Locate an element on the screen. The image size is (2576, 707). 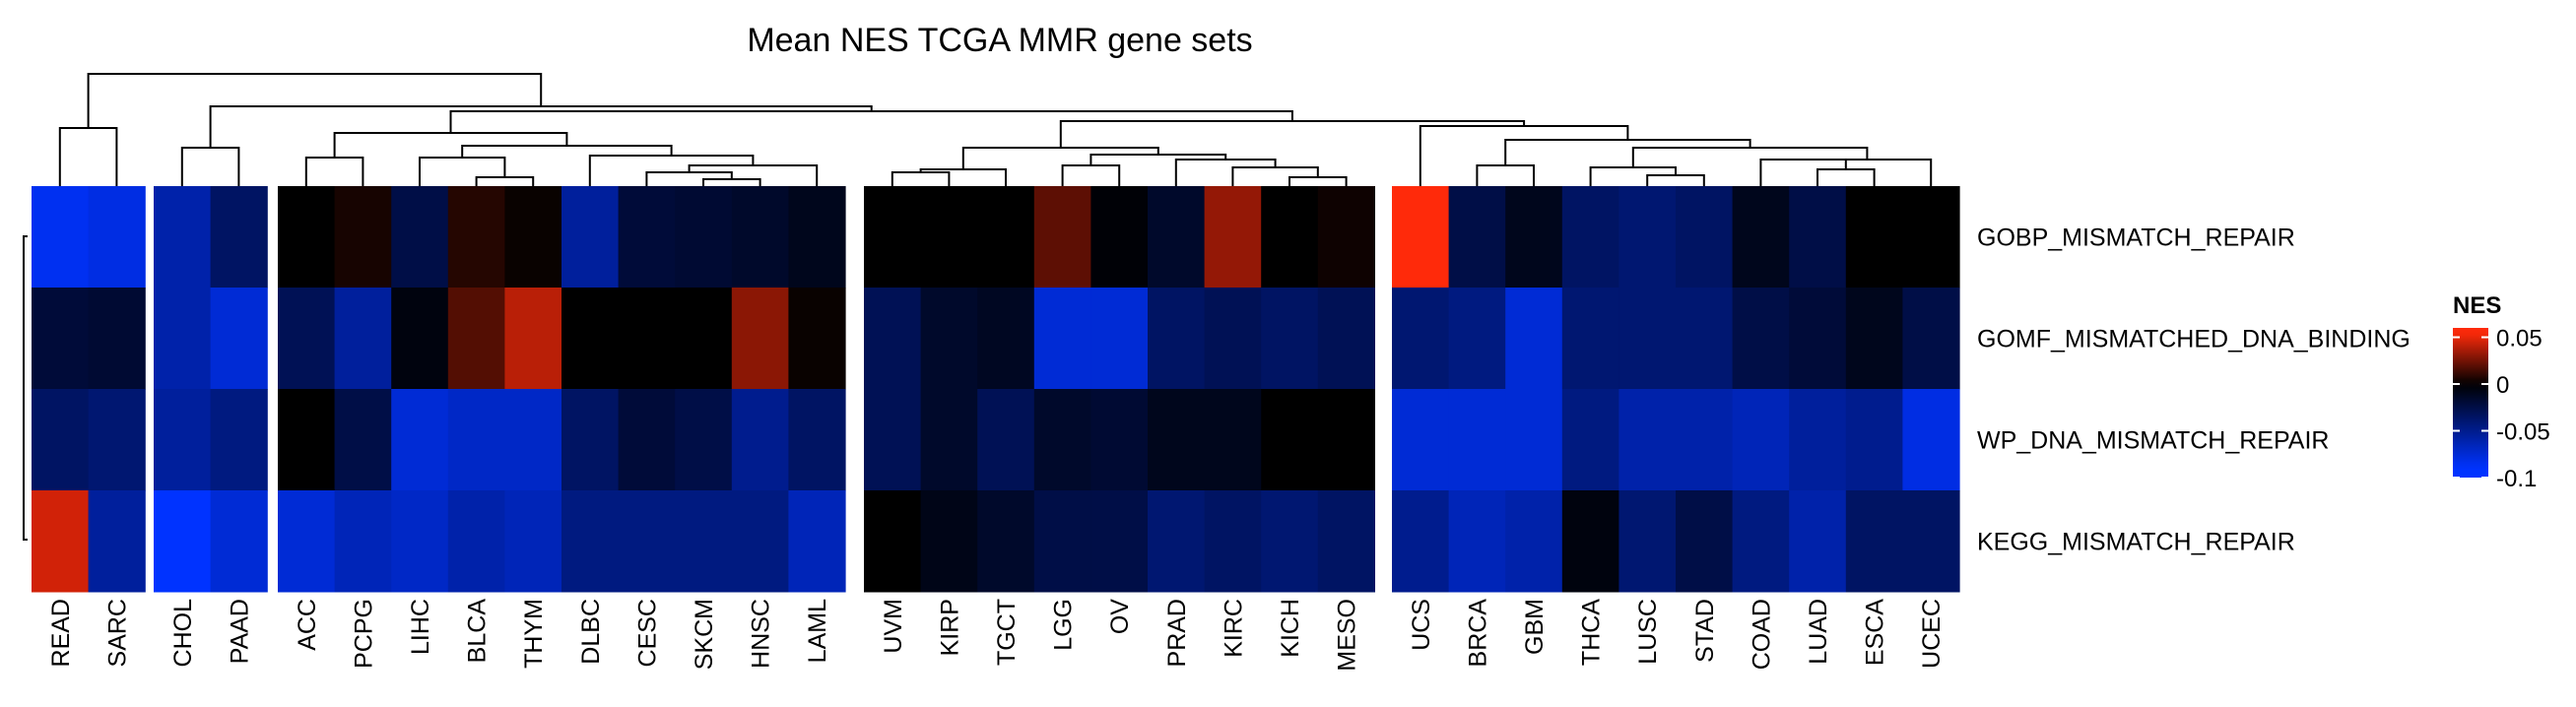
row-label: WP_DNA_MISMATCH_REPAIR is located at coordinates (2153, 441).